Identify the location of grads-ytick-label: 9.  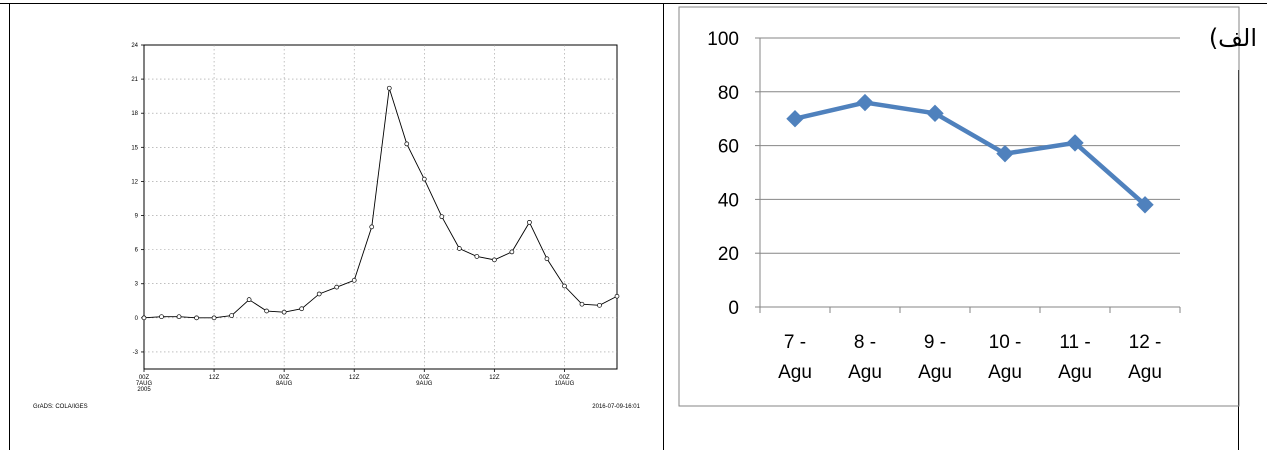
(137, 217).